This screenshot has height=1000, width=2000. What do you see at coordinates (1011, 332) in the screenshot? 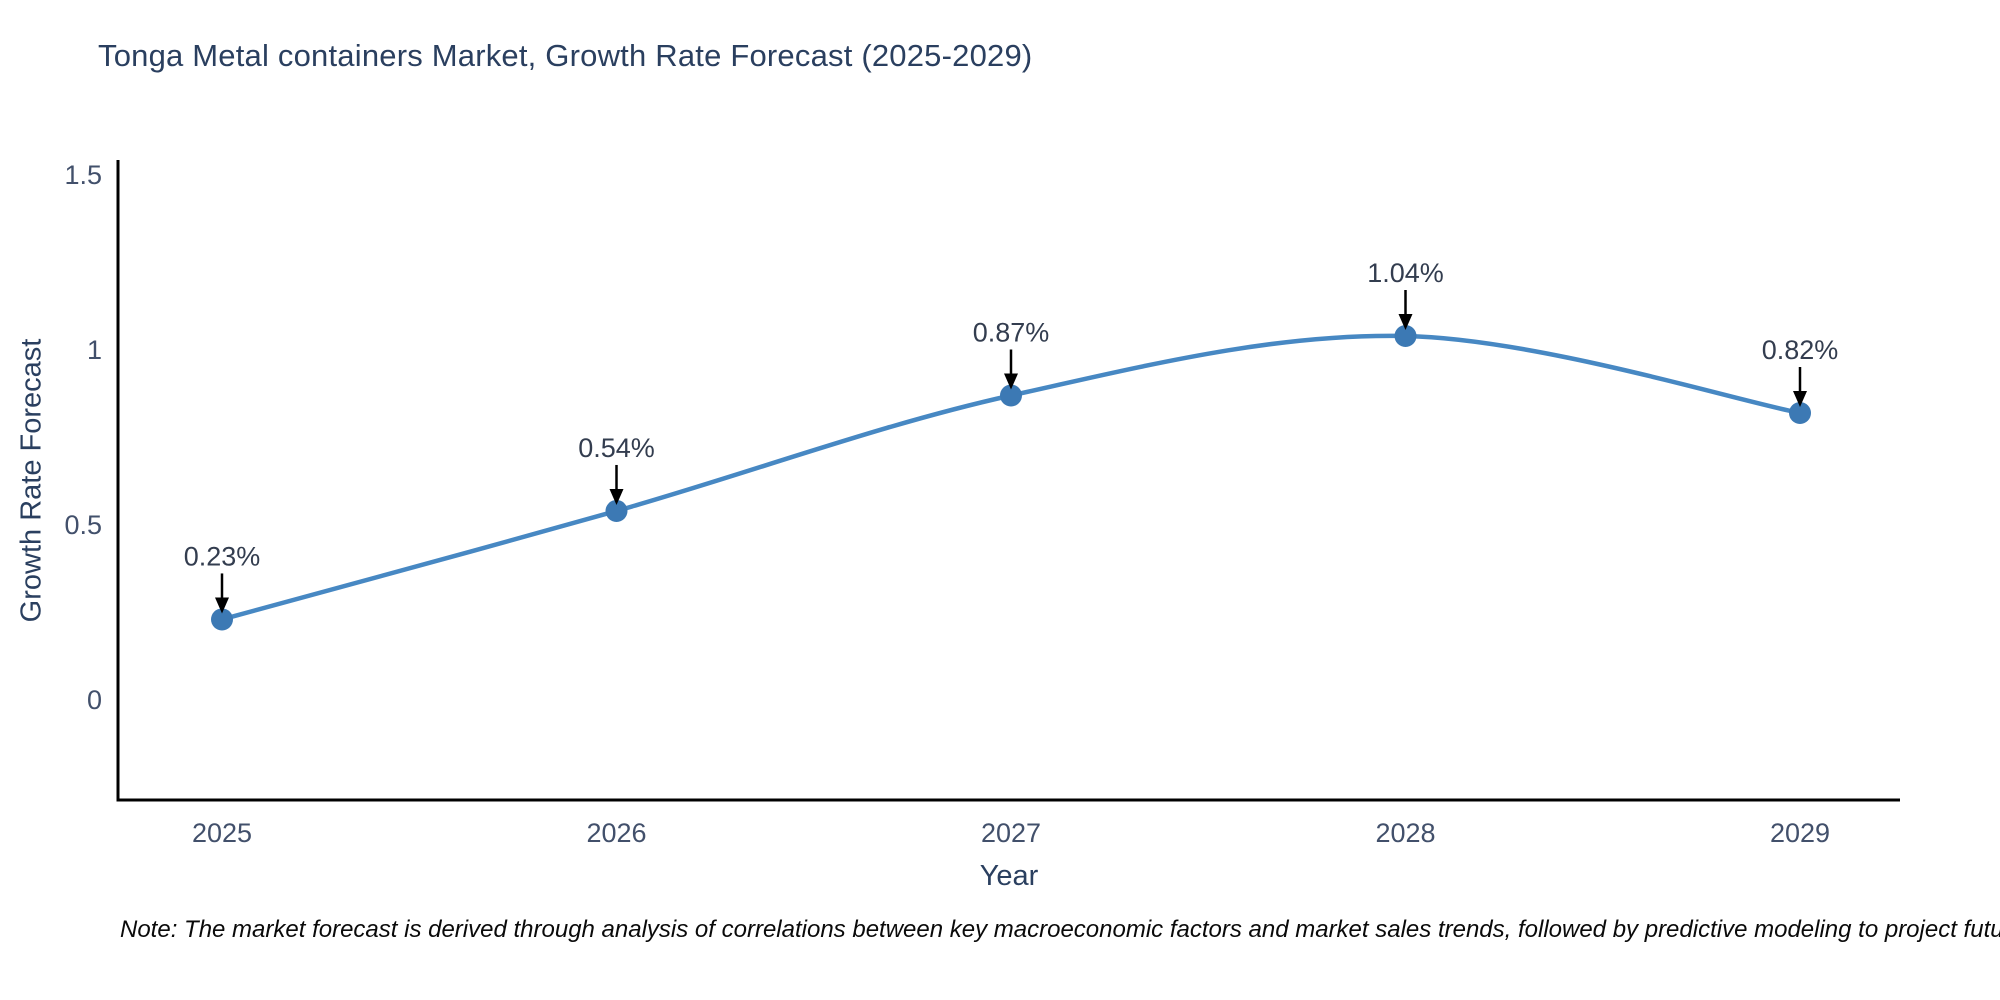
I see `data-point-label: 0.87%` at bounding box center [1011, 332].